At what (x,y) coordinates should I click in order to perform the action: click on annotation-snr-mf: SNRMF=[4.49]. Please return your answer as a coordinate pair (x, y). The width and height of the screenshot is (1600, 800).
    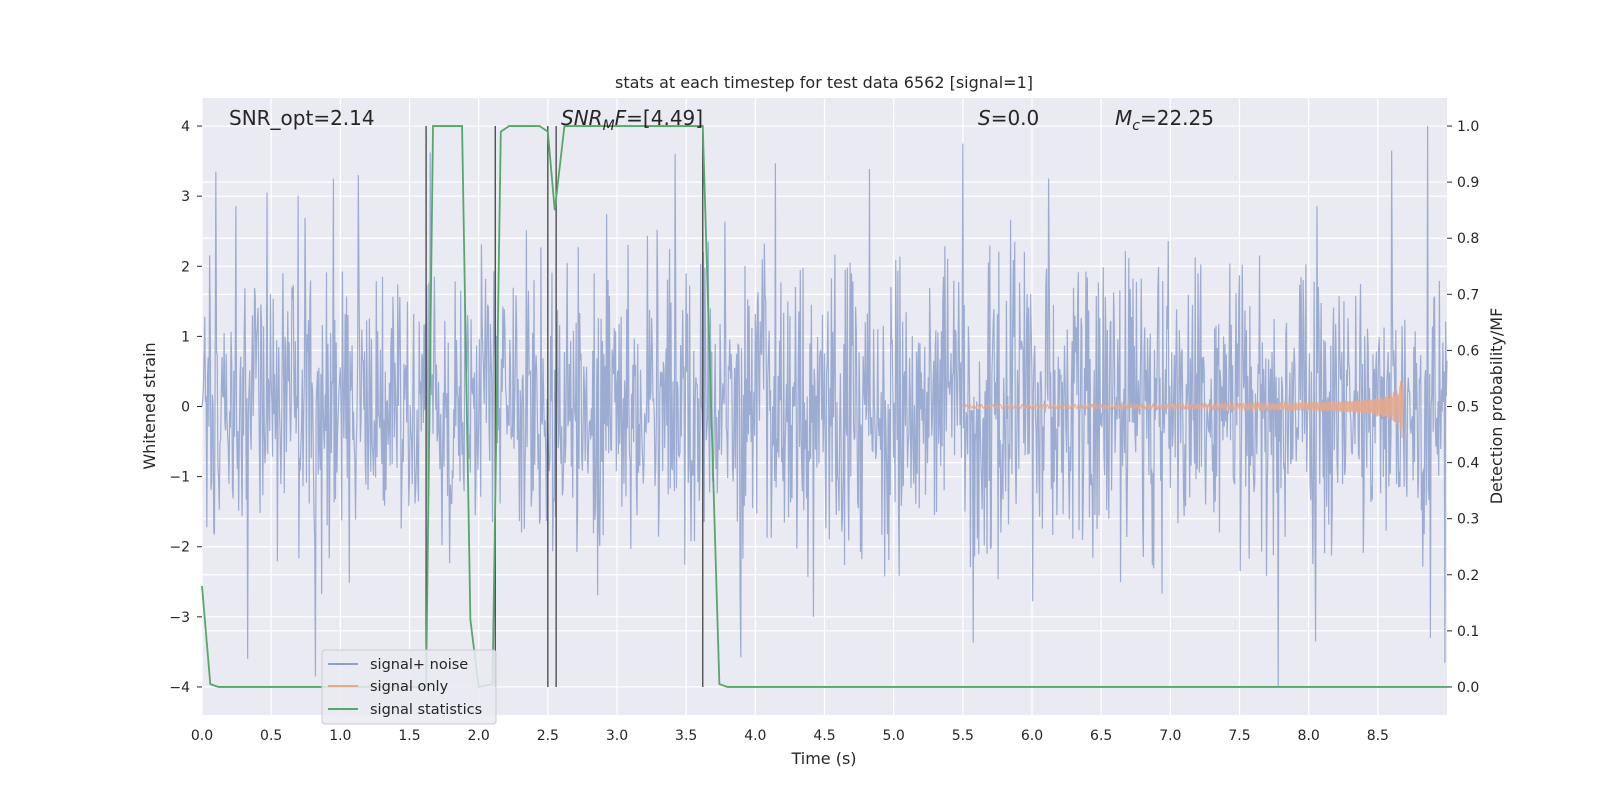
    Looking at the image, I should click on (632, 120).